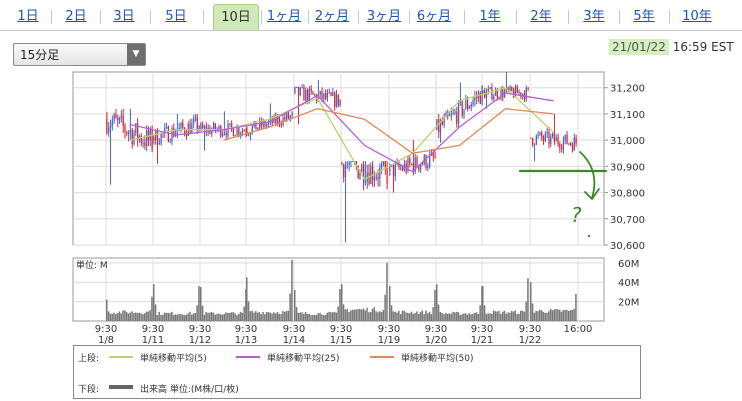 Image resolution: width=742 pixels, height=401 pixels. What do you see at coordinates (246, 329) in the screenshot?
I see `x-tick-time: 9:30` at bounding box center [246, 329].